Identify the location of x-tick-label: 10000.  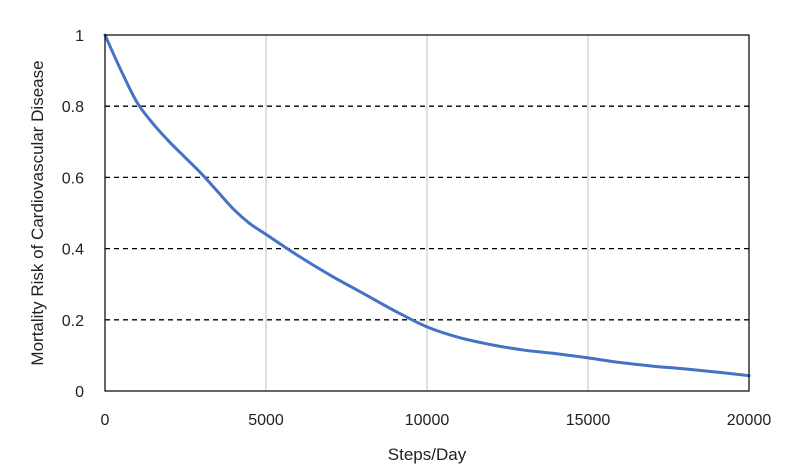
(427, 420).